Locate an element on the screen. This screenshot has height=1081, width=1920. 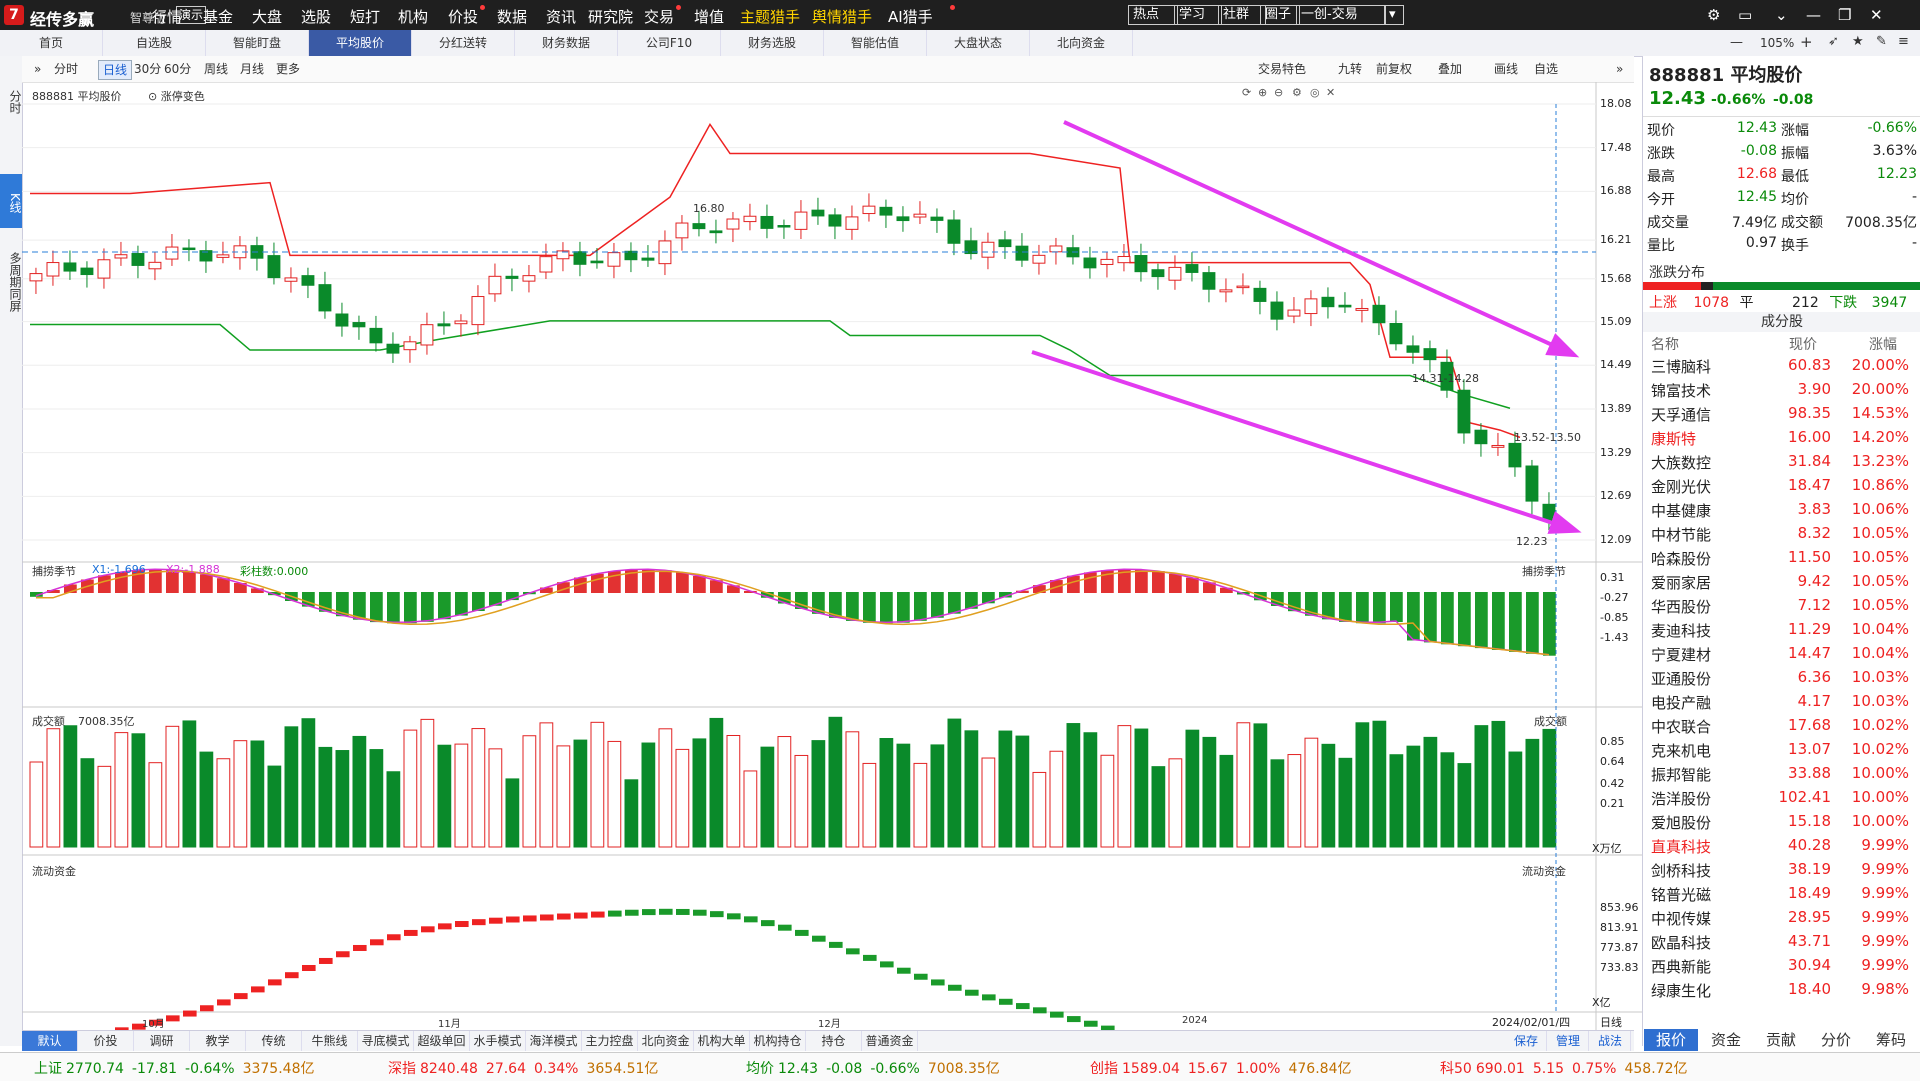
indicator-tab-8: 水手模式 is located at coordinates (498, 1041).